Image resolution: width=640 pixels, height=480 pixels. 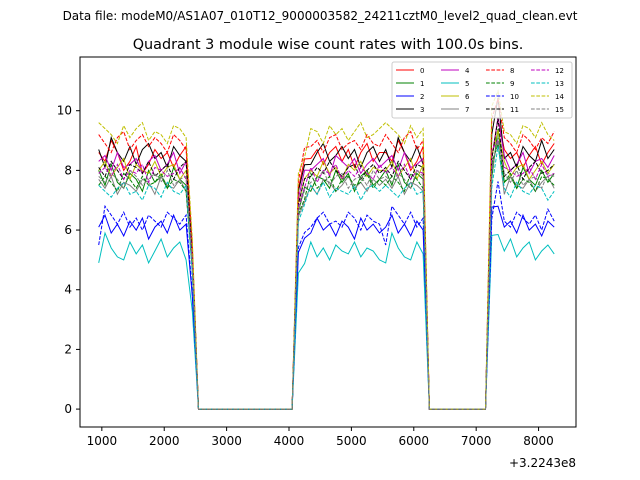 I want to click on y-tick-label: 8, so click(x=68, y=170).